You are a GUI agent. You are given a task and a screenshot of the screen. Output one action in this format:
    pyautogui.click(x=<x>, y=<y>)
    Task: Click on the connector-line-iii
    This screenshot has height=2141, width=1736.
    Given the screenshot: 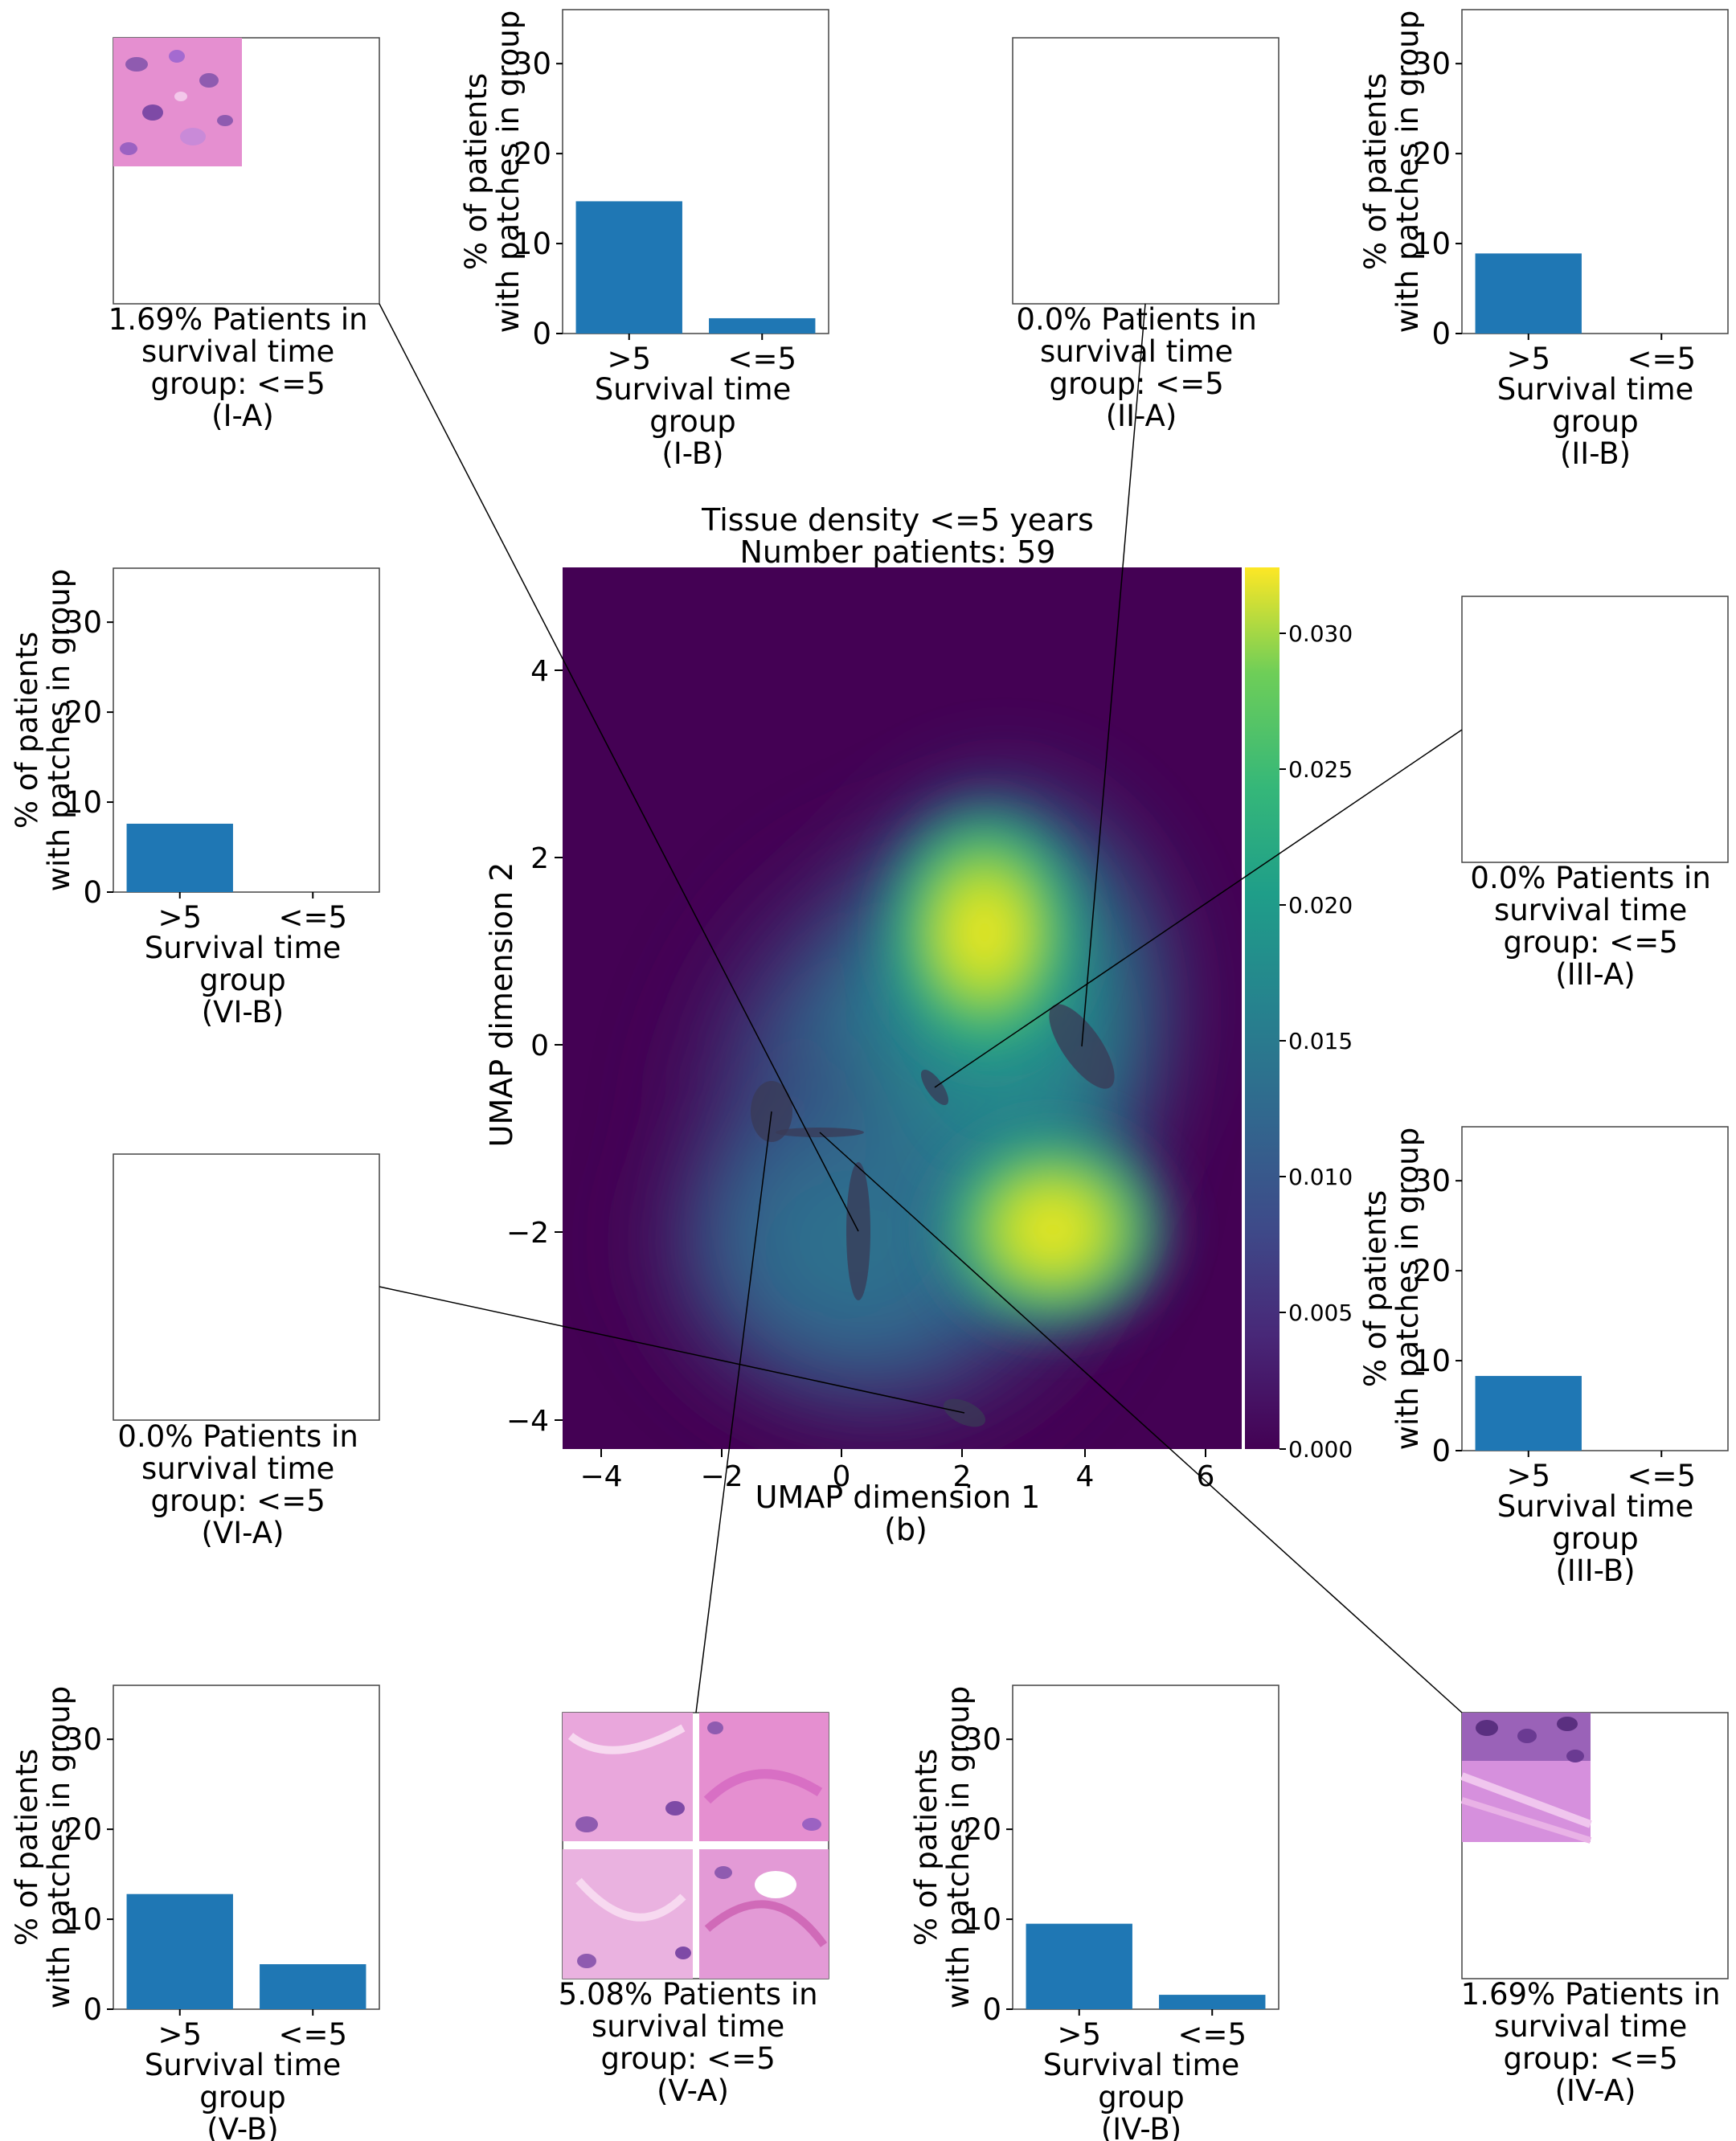 What is the action you would take?
    pyautogui.click(x=1198, y=908)
    